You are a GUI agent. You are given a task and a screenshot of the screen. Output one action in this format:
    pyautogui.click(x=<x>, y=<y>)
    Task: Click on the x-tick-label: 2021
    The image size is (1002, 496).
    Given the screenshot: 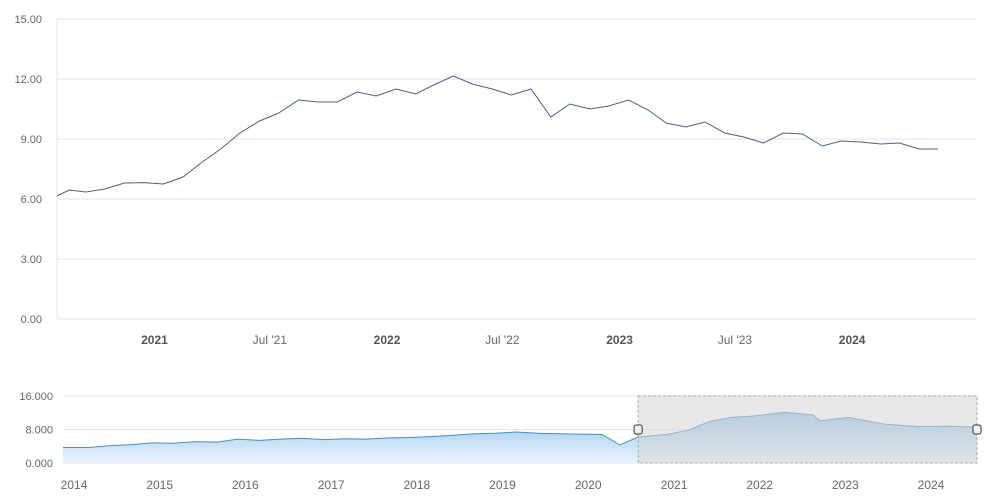 What is the action you would take?
    pyautogui.click(x=154, y=340)
    